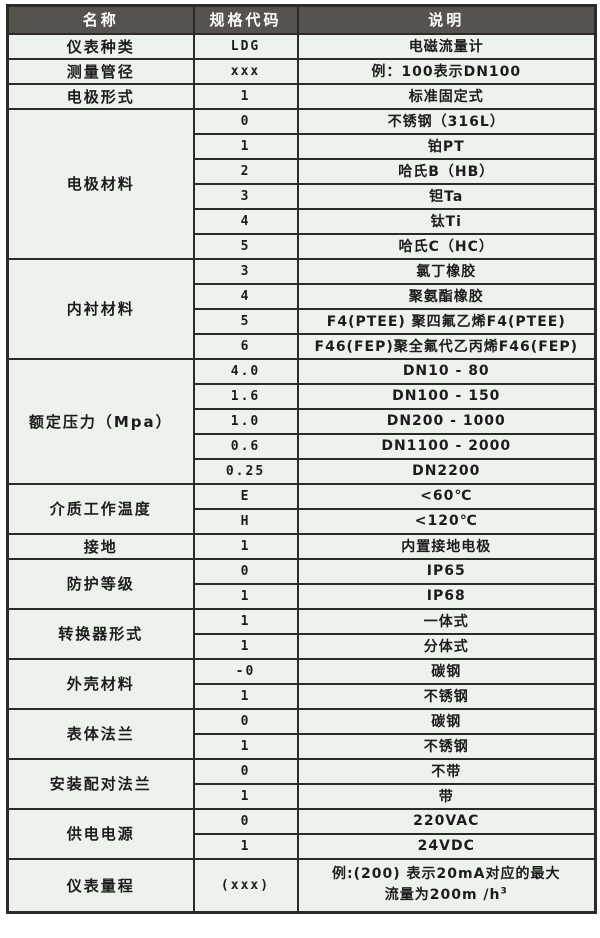  I want to click on group-name-cell: 表体法兰, so click(100, 733).